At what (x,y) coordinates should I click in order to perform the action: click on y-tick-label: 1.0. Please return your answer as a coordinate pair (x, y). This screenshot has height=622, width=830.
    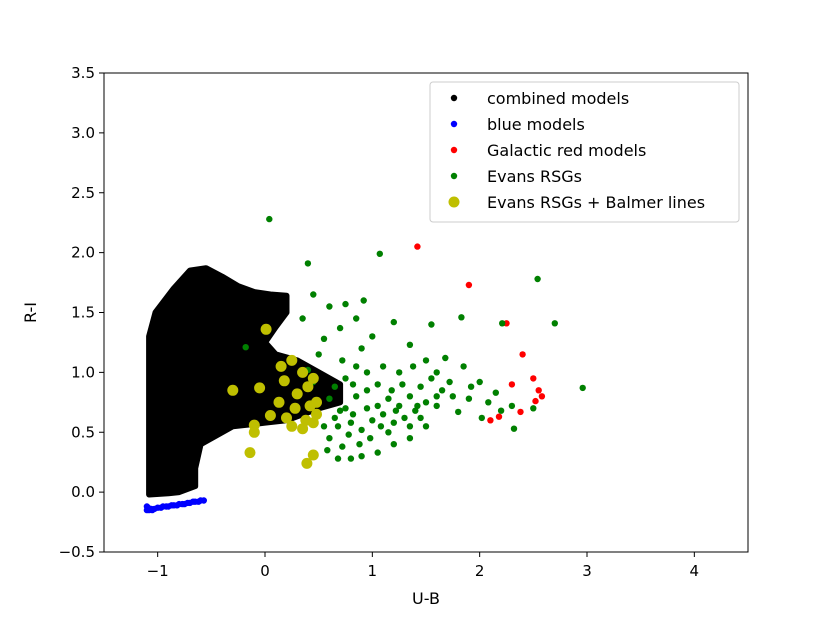
    Looking at the image, I should click on (83, 372).